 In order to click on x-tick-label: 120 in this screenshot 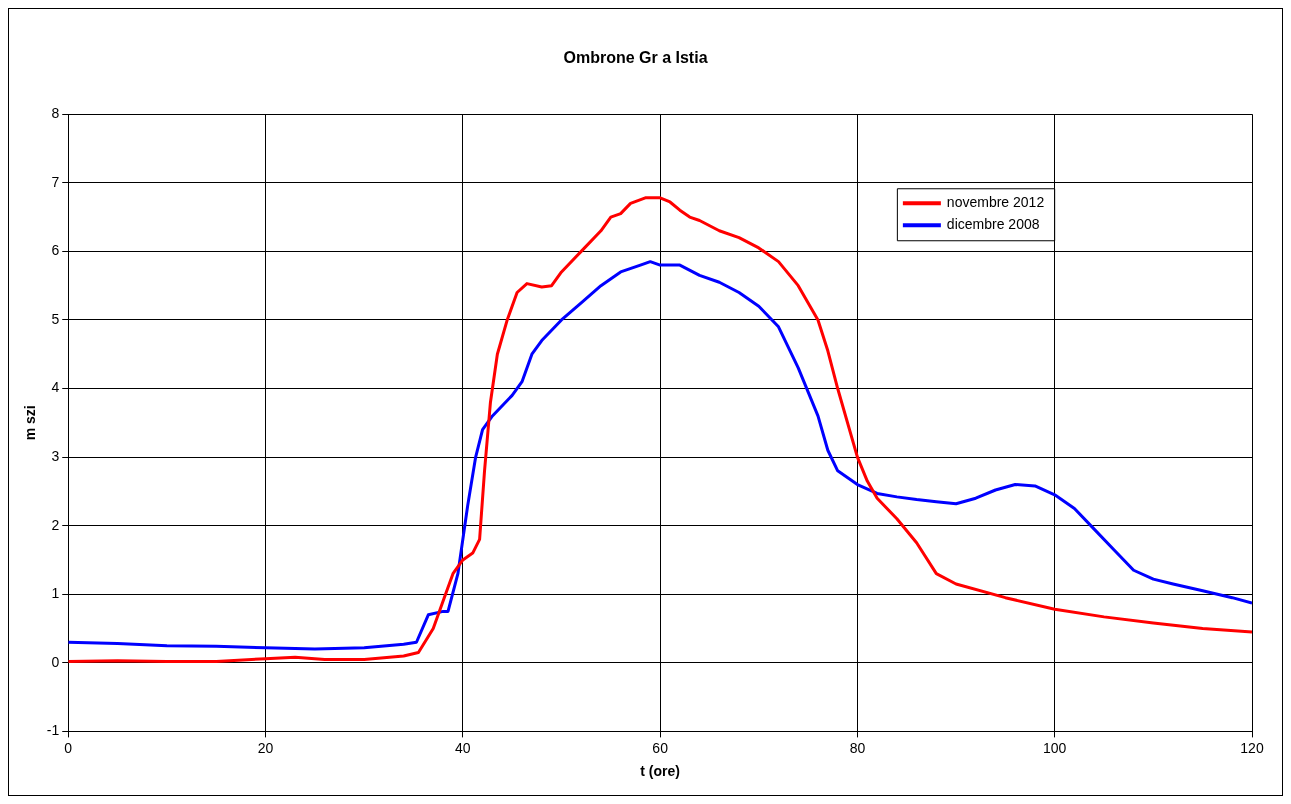, I will do `click(1252, 747)`.